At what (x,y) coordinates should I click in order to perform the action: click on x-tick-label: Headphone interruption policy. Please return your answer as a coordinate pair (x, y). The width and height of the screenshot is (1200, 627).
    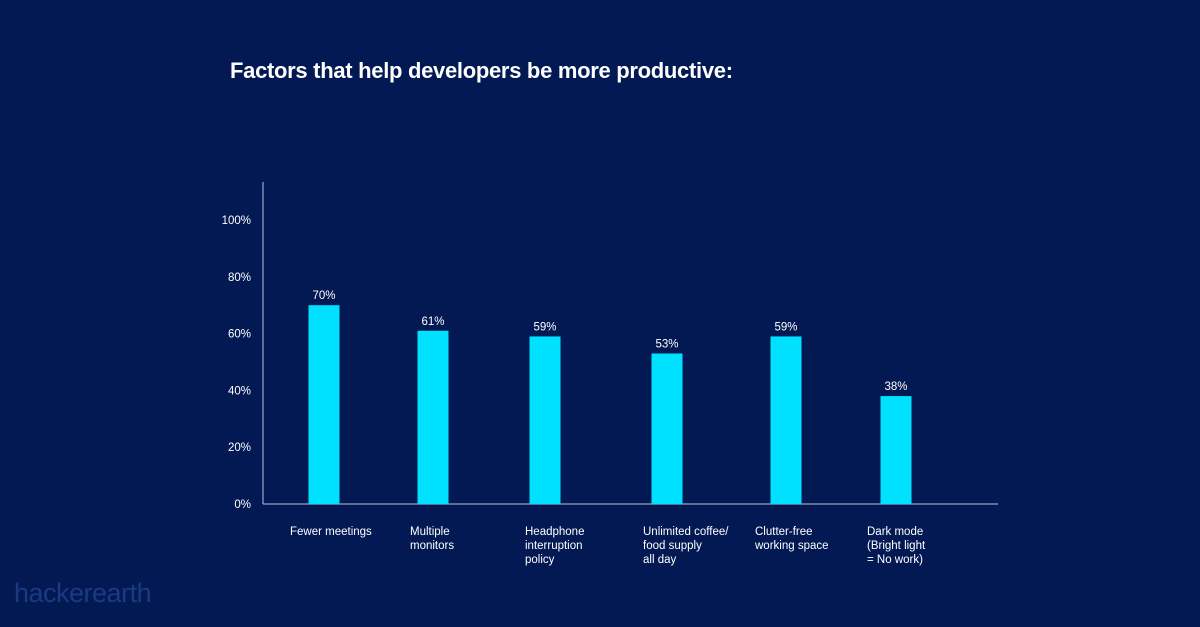
    Looking at the image, I should click on (555, 546).